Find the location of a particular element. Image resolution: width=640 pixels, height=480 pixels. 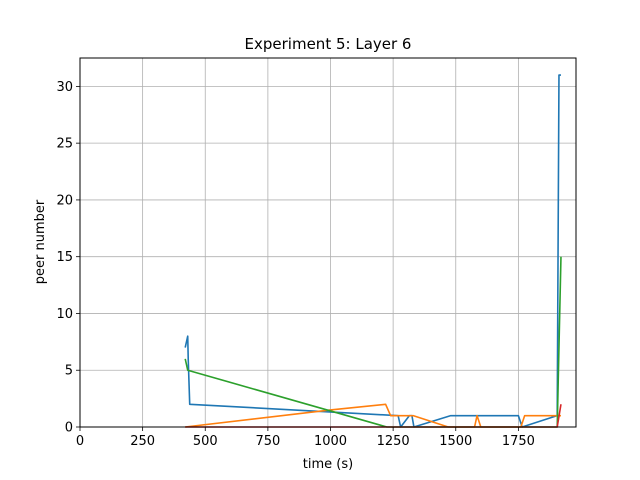

x-tick-label: 500 is located at coordinates (205, 441).